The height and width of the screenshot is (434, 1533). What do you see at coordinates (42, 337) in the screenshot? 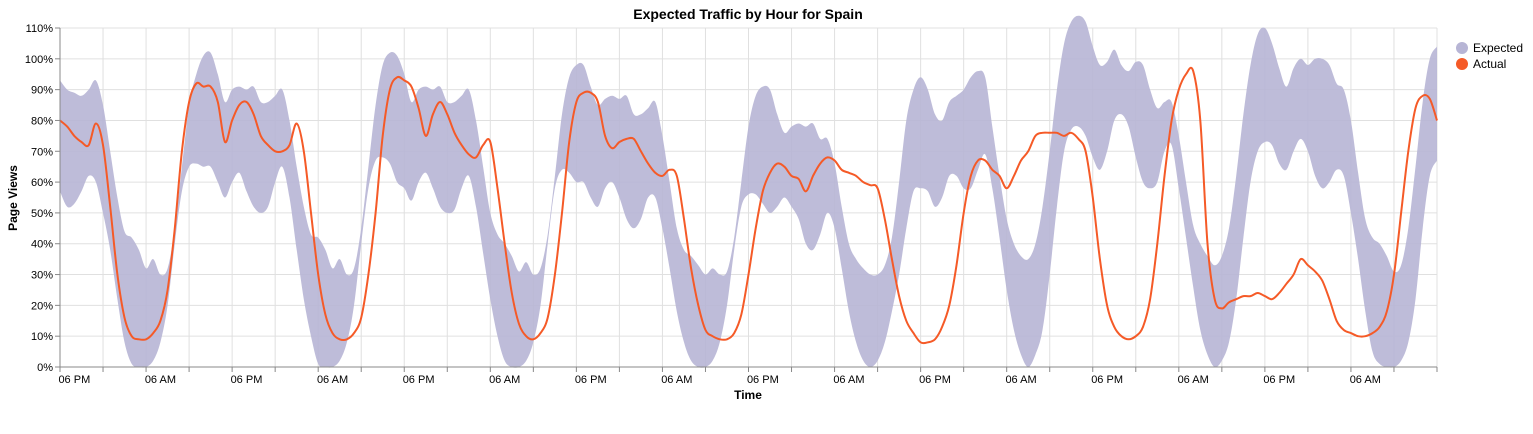
I see `y-tick-label: 10%` at bounding box center [42, 337].